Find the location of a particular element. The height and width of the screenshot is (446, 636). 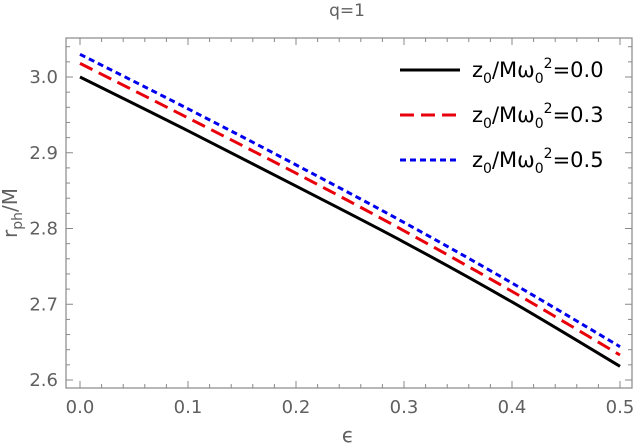

y-axis-title: rph/M is located at coordinates (13, 213).